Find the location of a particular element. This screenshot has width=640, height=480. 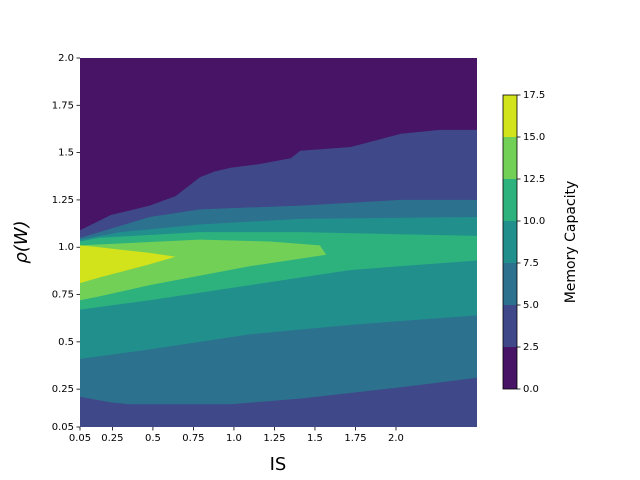

colorbar-tick-label: 15.0 is located at coordinates (534, 137).